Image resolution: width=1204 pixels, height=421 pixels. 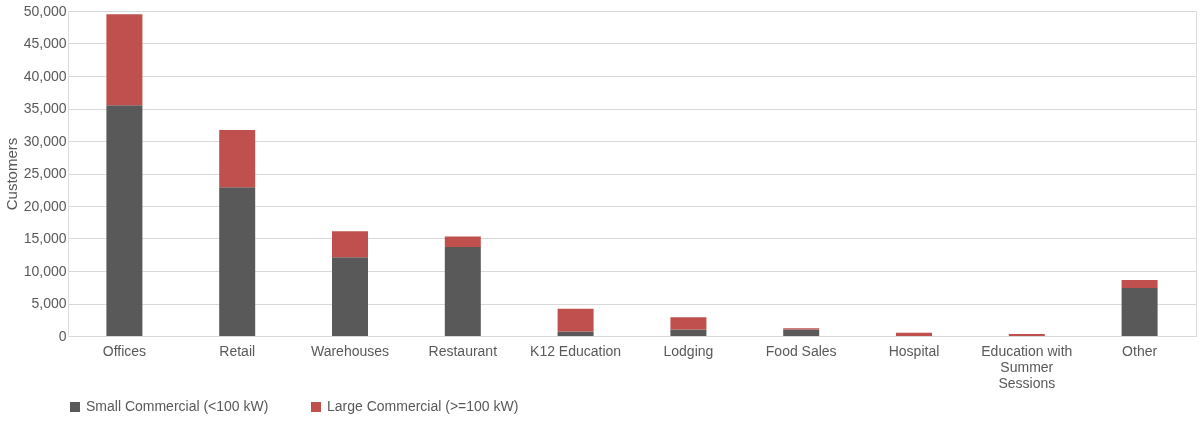 I want to click on y-tick-label: 25,000, so click(x=45, y=173).